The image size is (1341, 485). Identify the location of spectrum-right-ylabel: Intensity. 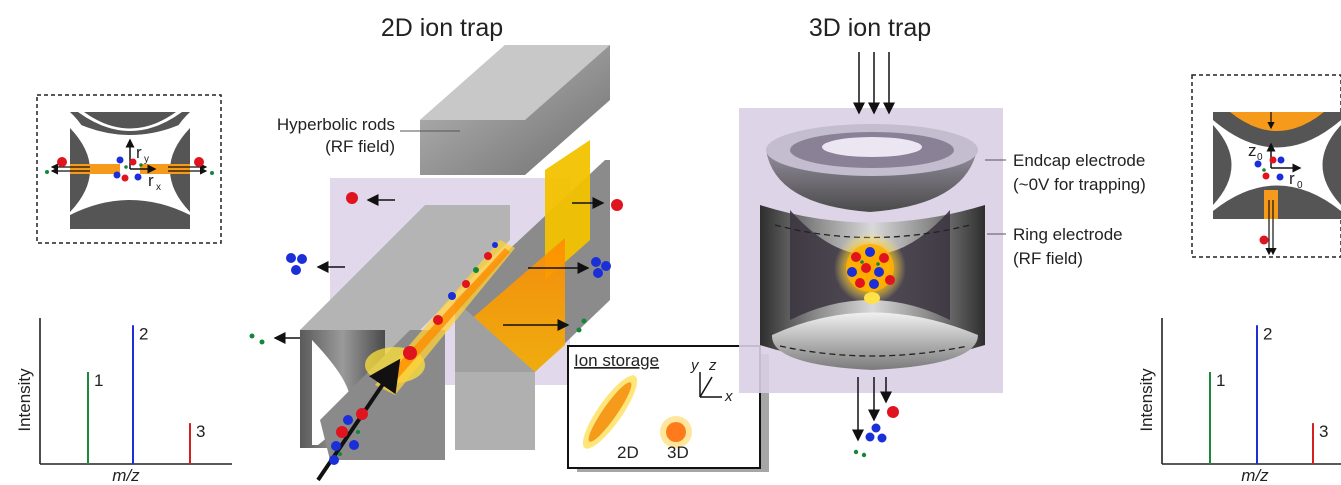
(1146, 400).